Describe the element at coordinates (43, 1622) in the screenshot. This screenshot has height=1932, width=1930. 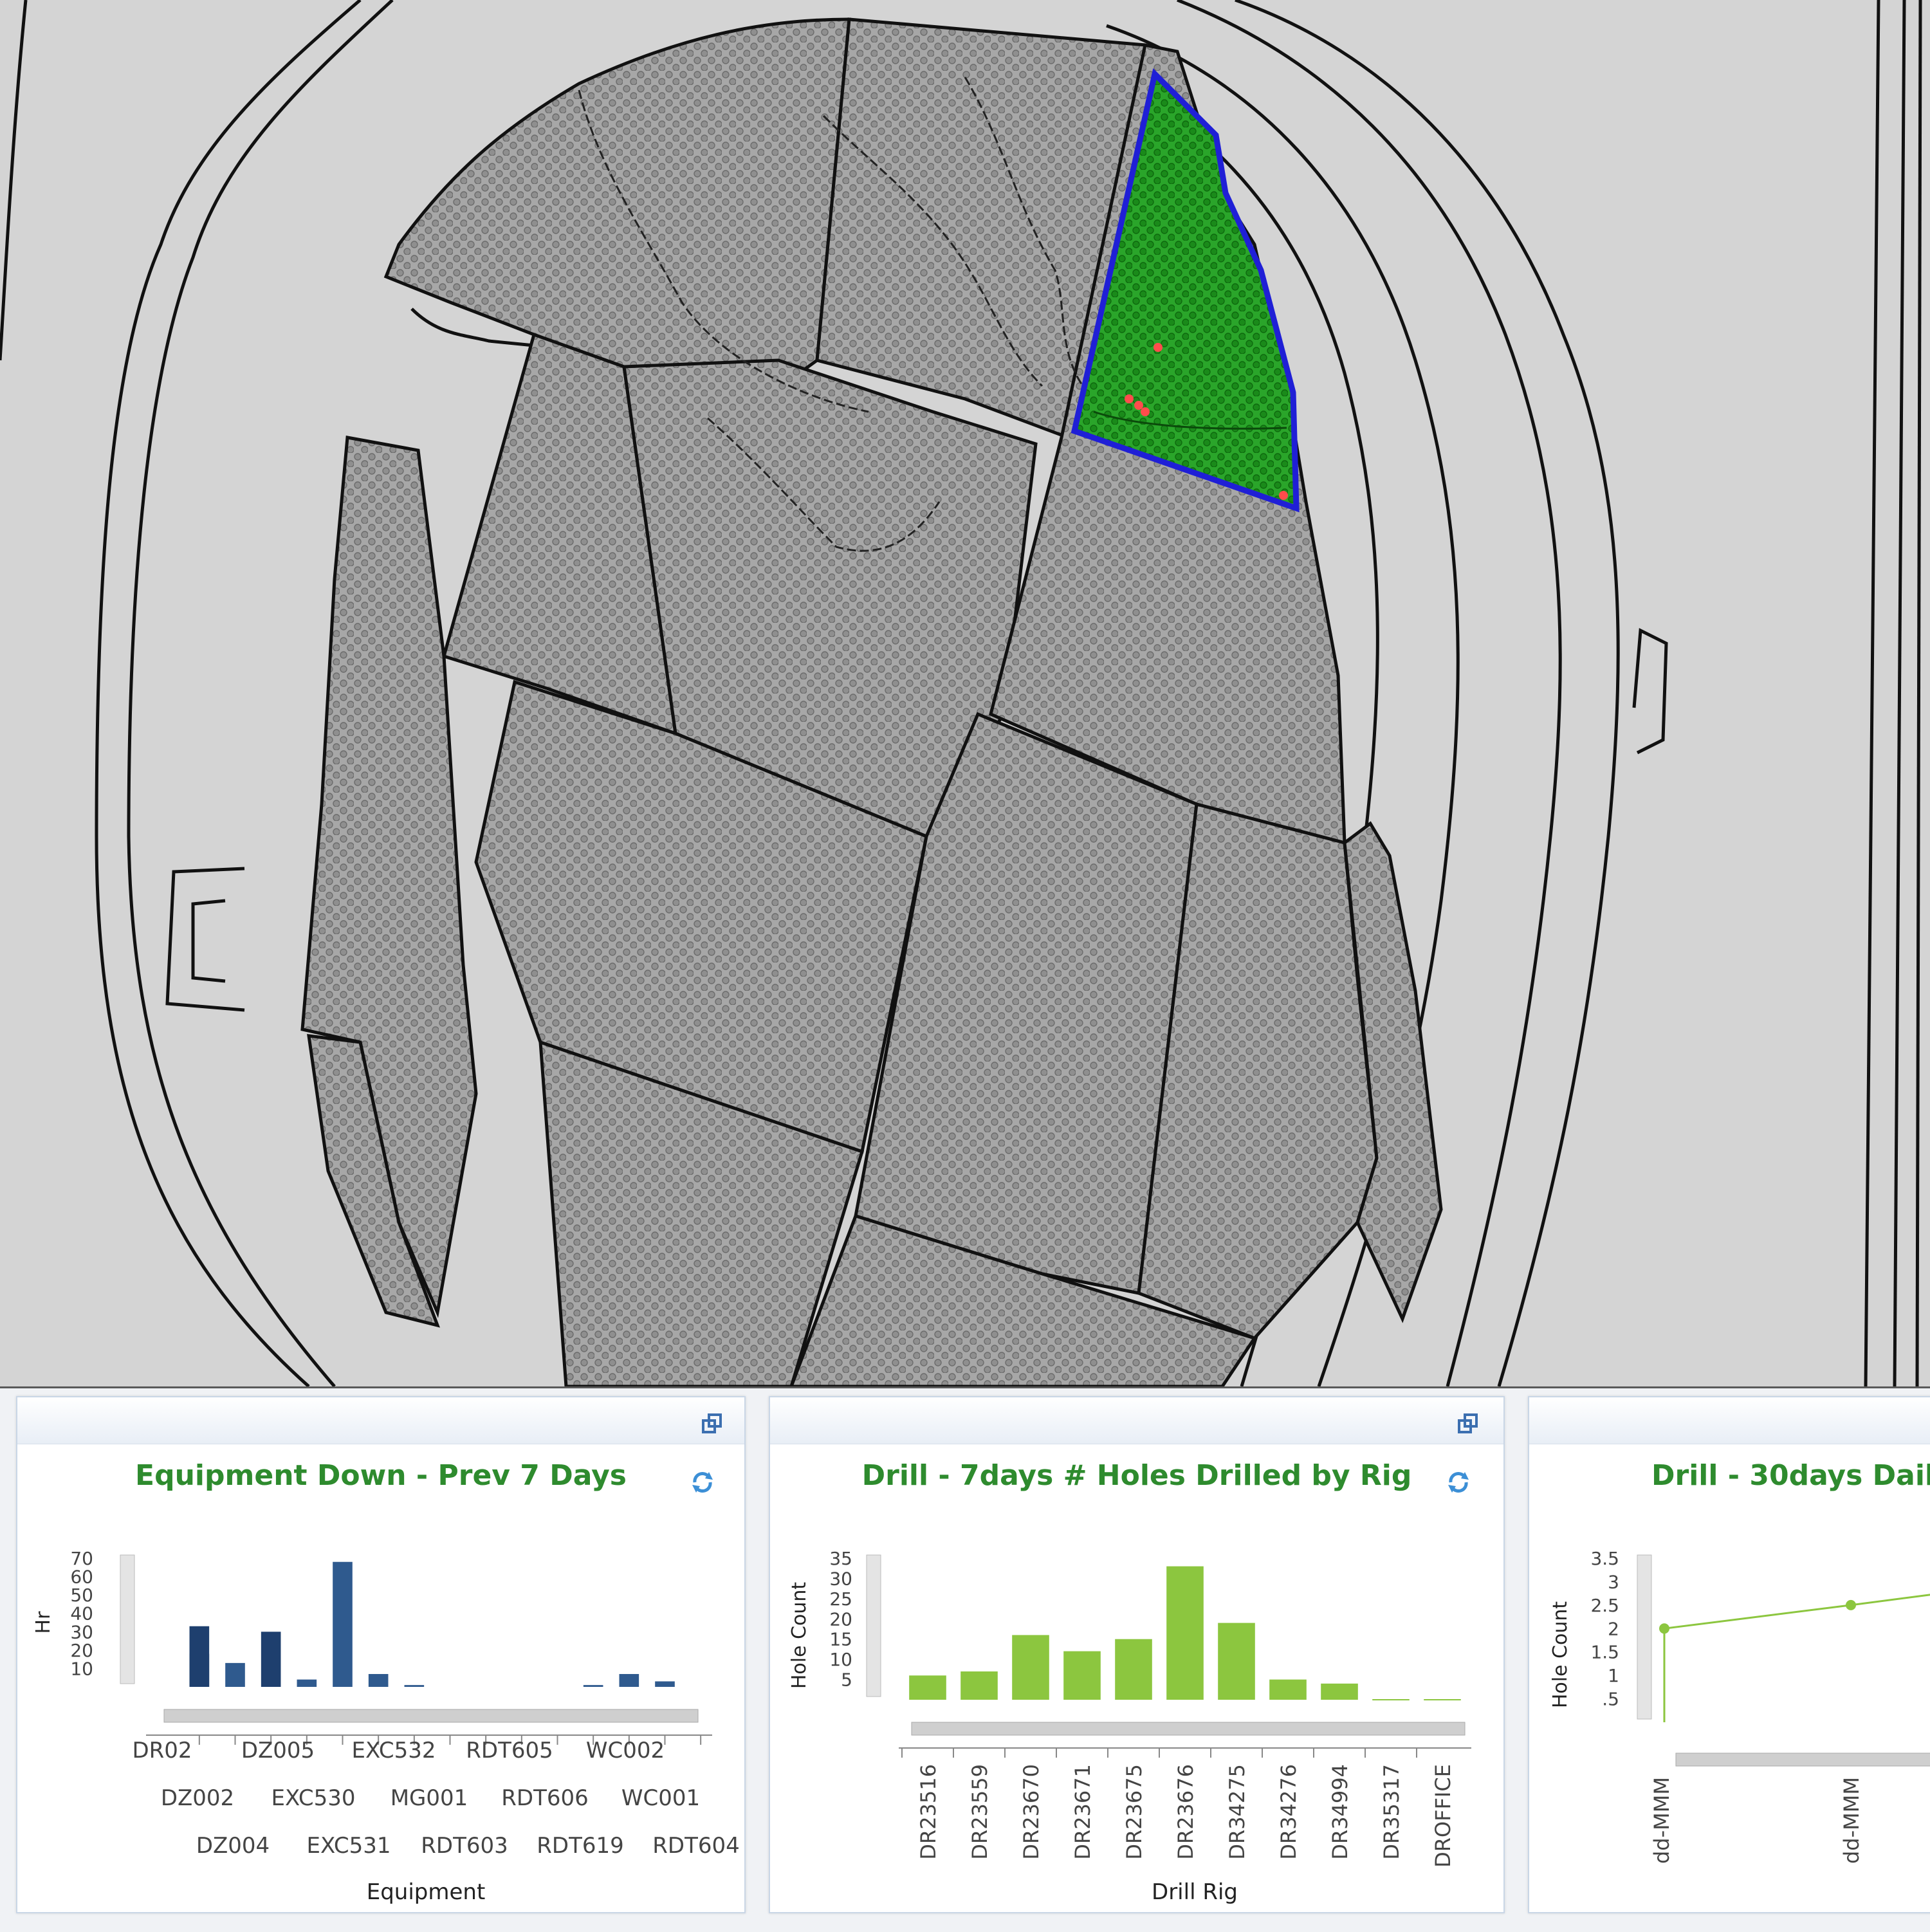
I see `y-axis-label: Hr` at that location.